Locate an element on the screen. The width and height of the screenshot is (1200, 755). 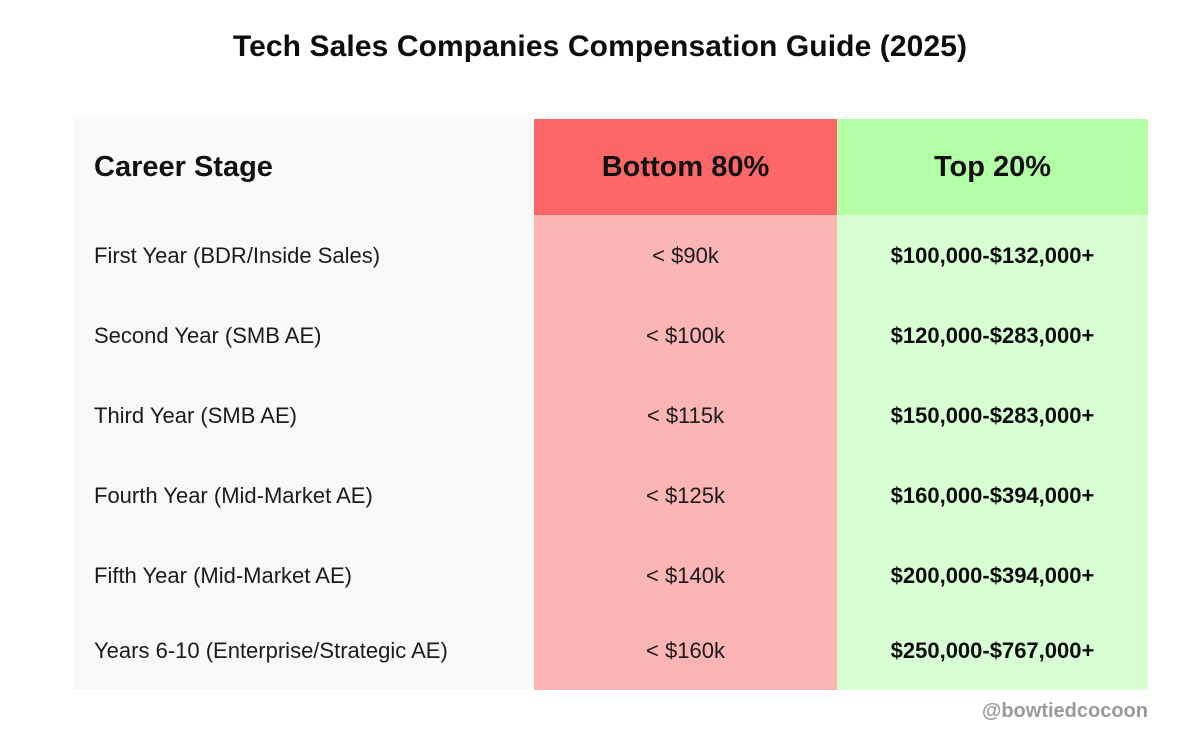
top-20-header: Top 20% is located at coordinates (992, 167).